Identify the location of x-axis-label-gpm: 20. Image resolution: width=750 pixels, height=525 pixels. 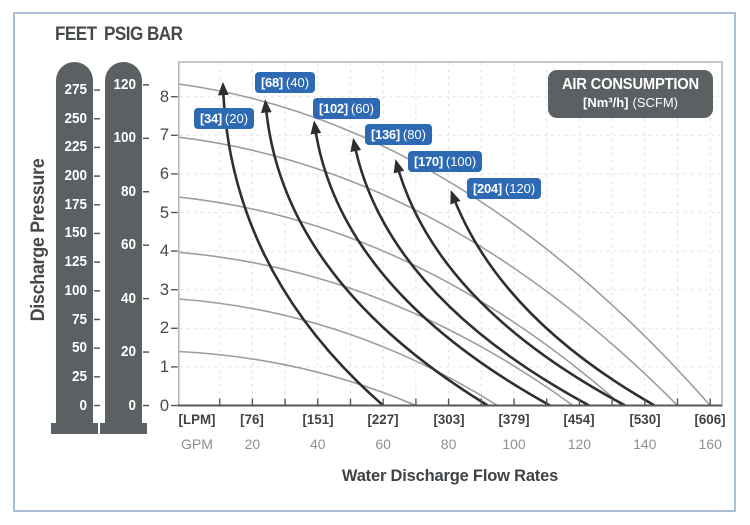
(252, 444).